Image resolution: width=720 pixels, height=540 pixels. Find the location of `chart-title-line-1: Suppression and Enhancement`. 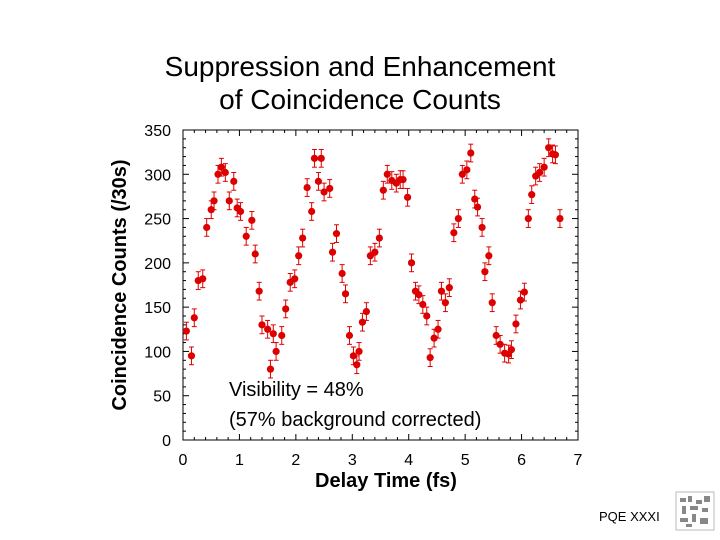

chart-title-line-1: Suppression and Enhancement is located at coordinates (360, 66).